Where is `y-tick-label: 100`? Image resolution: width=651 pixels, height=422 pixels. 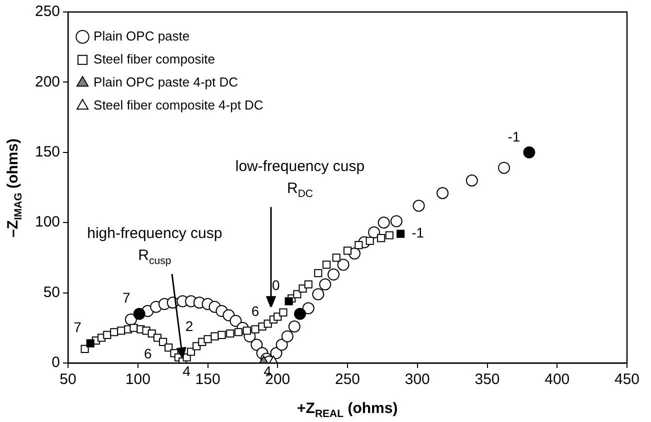 y-tick-label: 100 is located at coordinates (47, 222).